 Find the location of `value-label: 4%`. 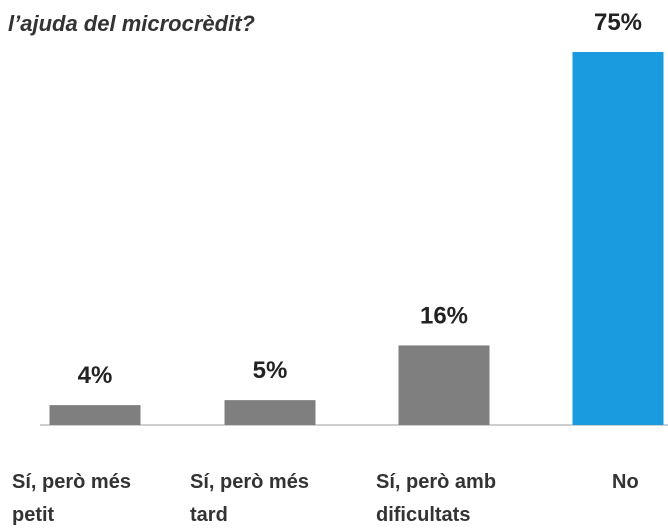

value-label: 4% is located at coordinates (95, 375).